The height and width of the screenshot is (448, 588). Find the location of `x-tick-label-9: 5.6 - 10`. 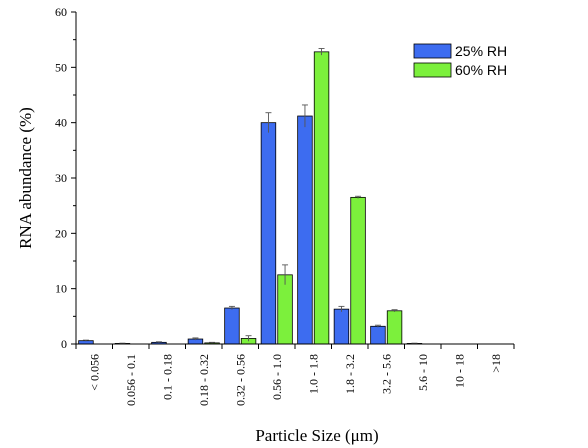

x-tick-label-9: 5.6 - 10 is located at coordinates (423, 372).